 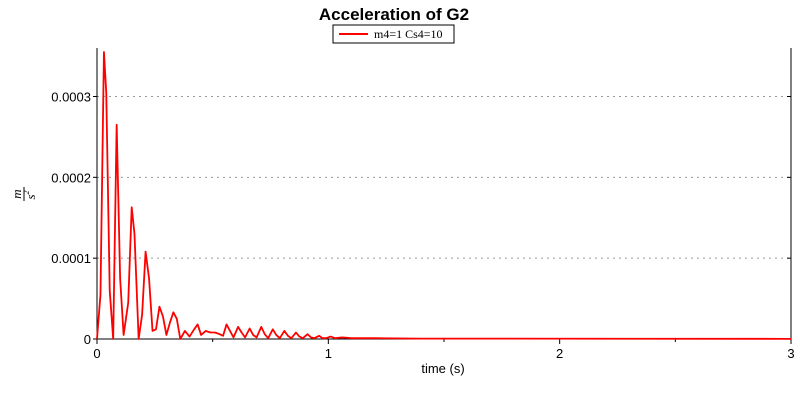 What do you see at coordinates (96, 353) in the screenshot?
I see `x-tick-label: 0` at bounding box center [96, 353].